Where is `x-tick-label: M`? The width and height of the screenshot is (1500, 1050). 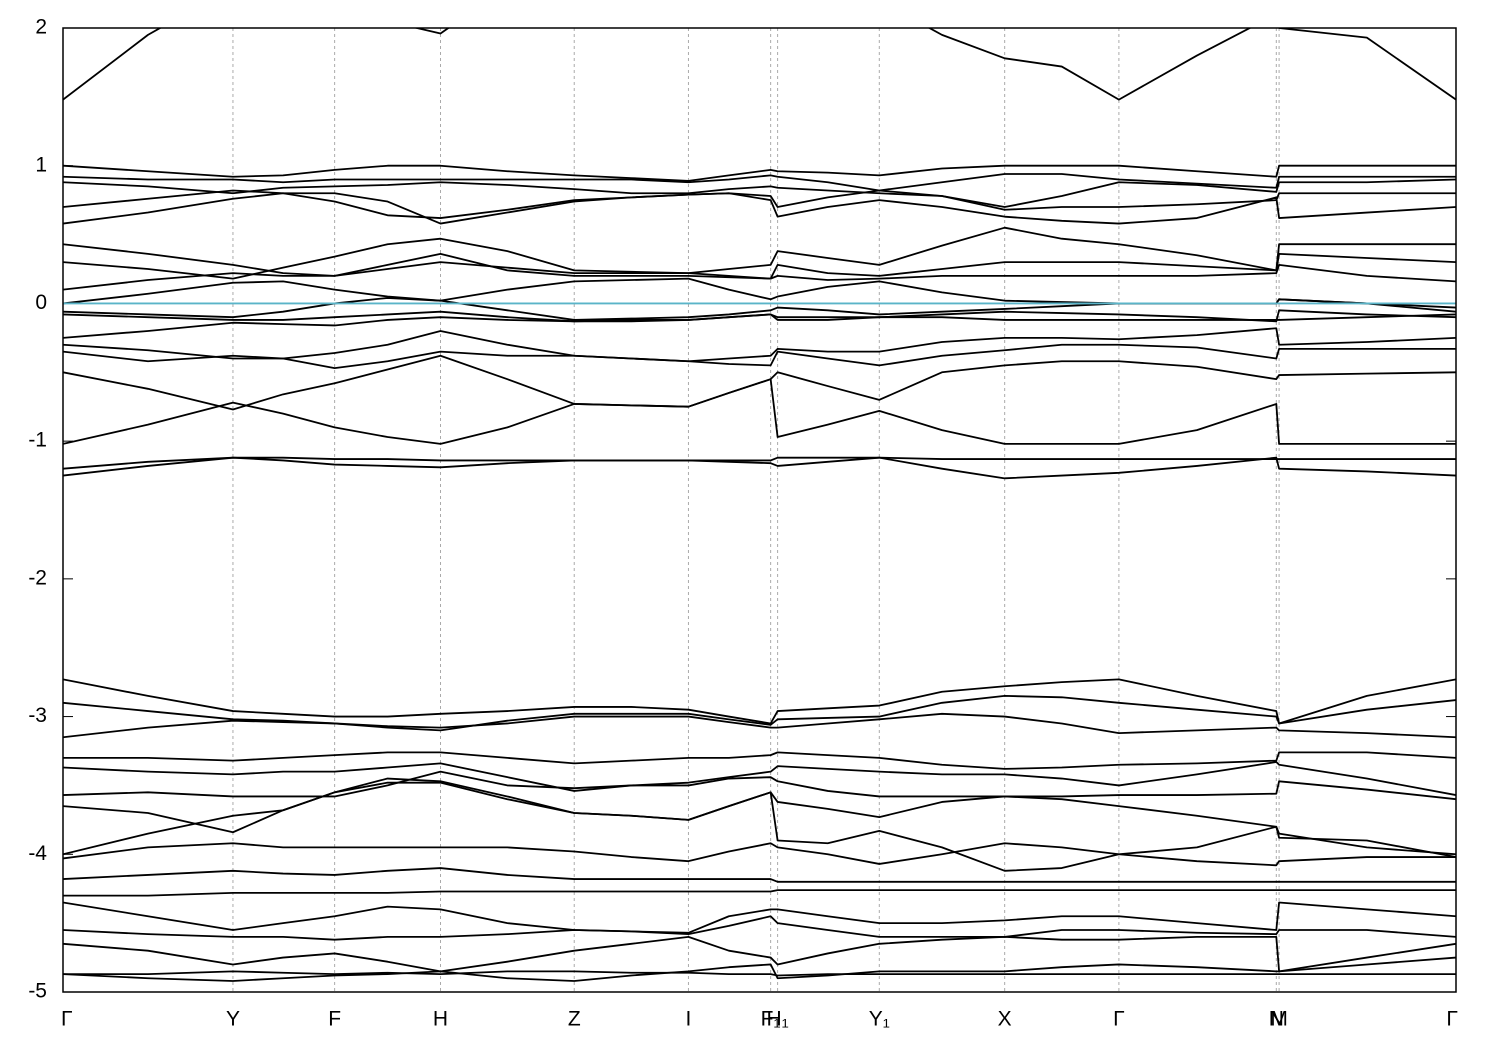
x-tick-label: M is located at coordinates (1279, 1019).